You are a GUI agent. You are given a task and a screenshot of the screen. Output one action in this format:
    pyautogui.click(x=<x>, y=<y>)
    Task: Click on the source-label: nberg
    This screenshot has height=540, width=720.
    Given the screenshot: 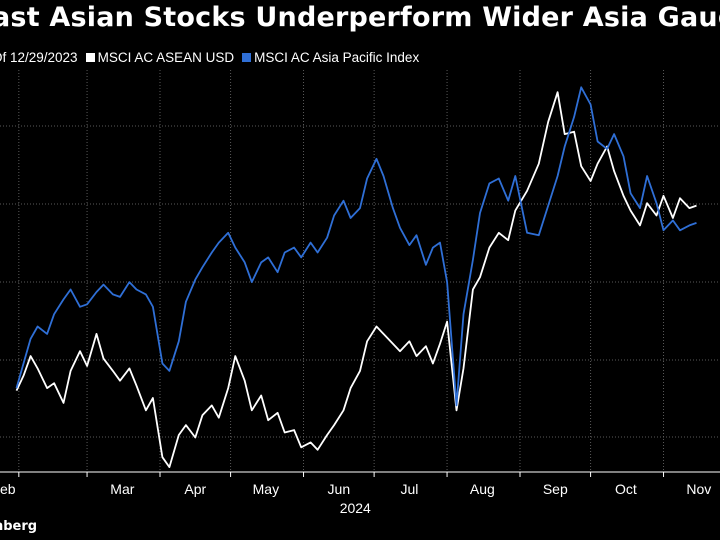 What is the action you would take?
    pyautogui.click(x=19, y=526)
    